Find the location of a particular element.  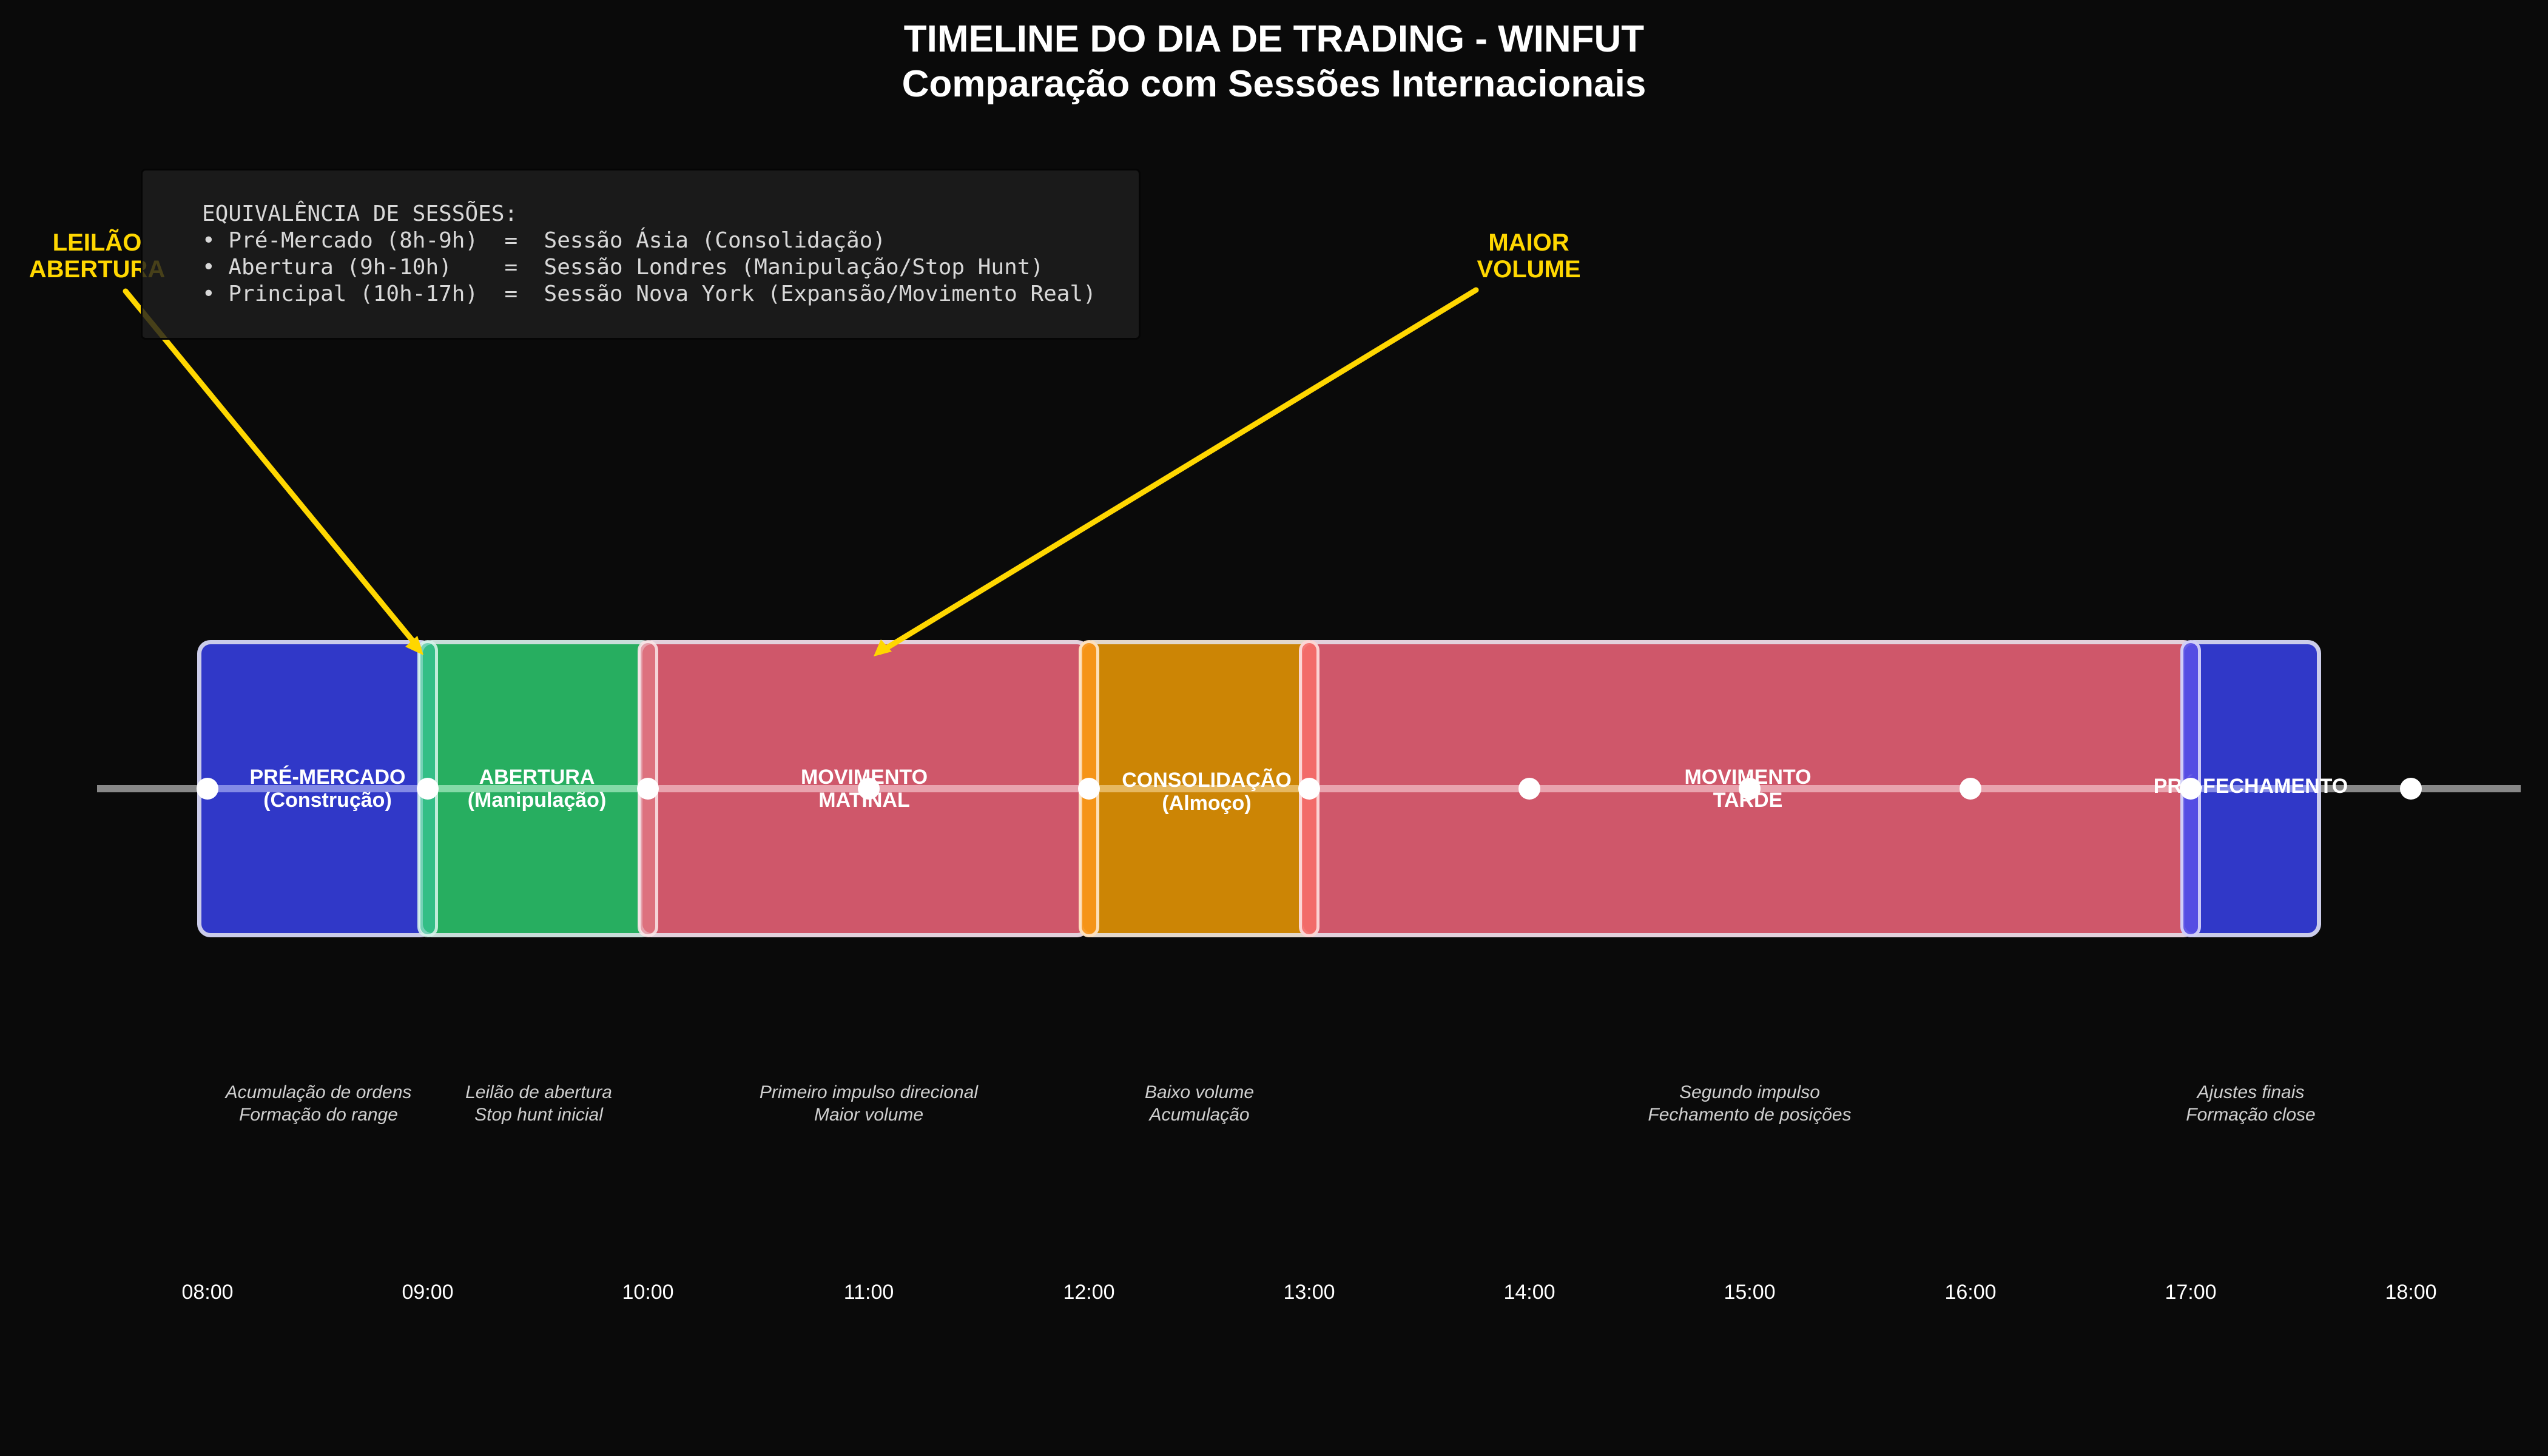

segment-label: PRÉ-MERCADO (Construção) is located at coordinates (327, 789).